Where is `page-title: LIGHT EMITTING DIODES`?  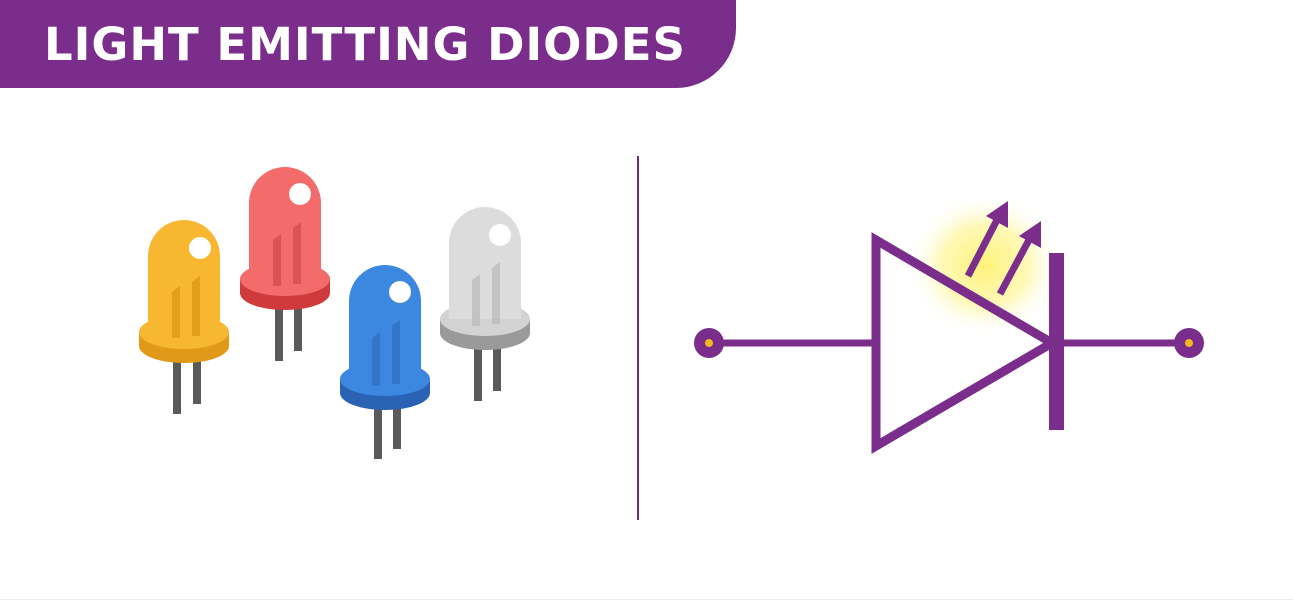
page-title: LIGHT EMITTING DIODES is located at coordinates (365, 44).